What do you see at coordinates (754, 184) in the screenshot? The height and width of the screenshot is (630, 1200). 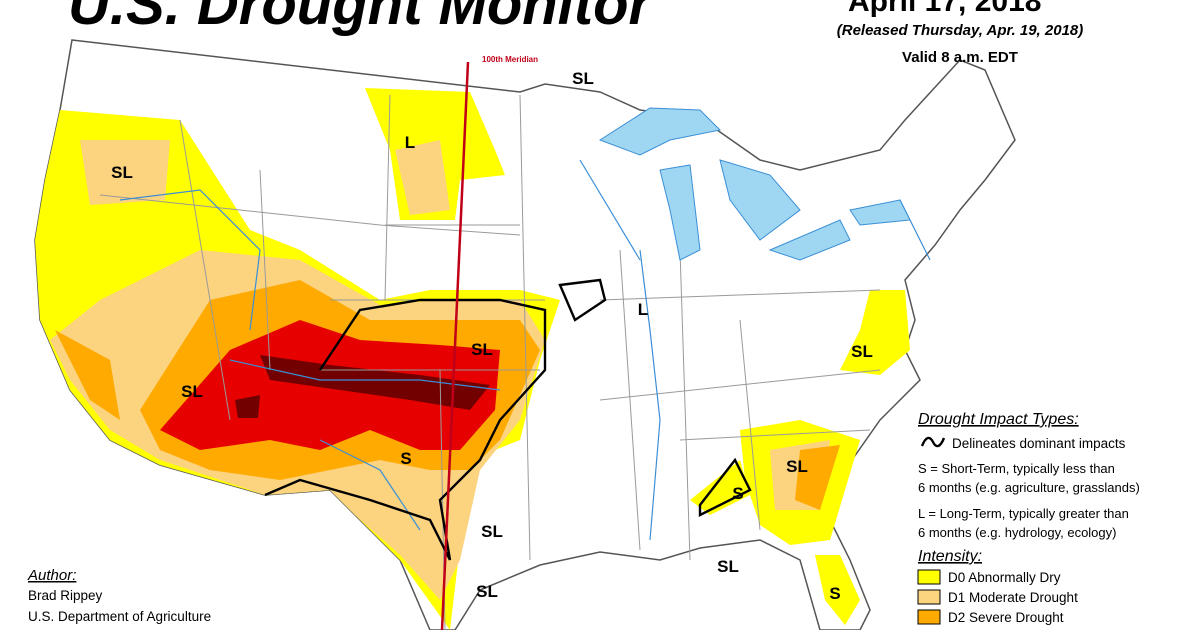 I see `great-lakes` at bounding box center [754, 184].